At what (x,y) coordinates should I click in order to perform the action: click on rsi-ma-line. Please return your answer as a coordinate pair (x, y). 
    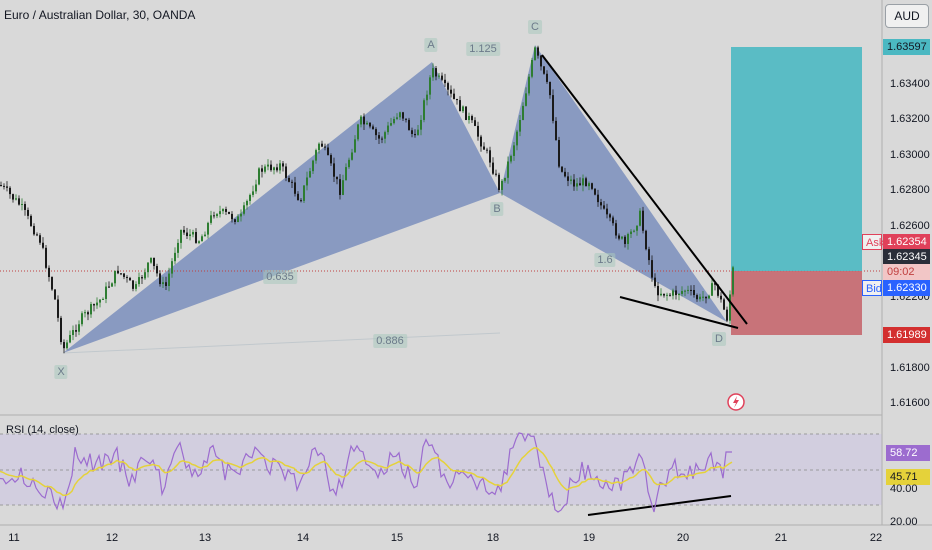
    Looking at the image, I should click on (366, 472).